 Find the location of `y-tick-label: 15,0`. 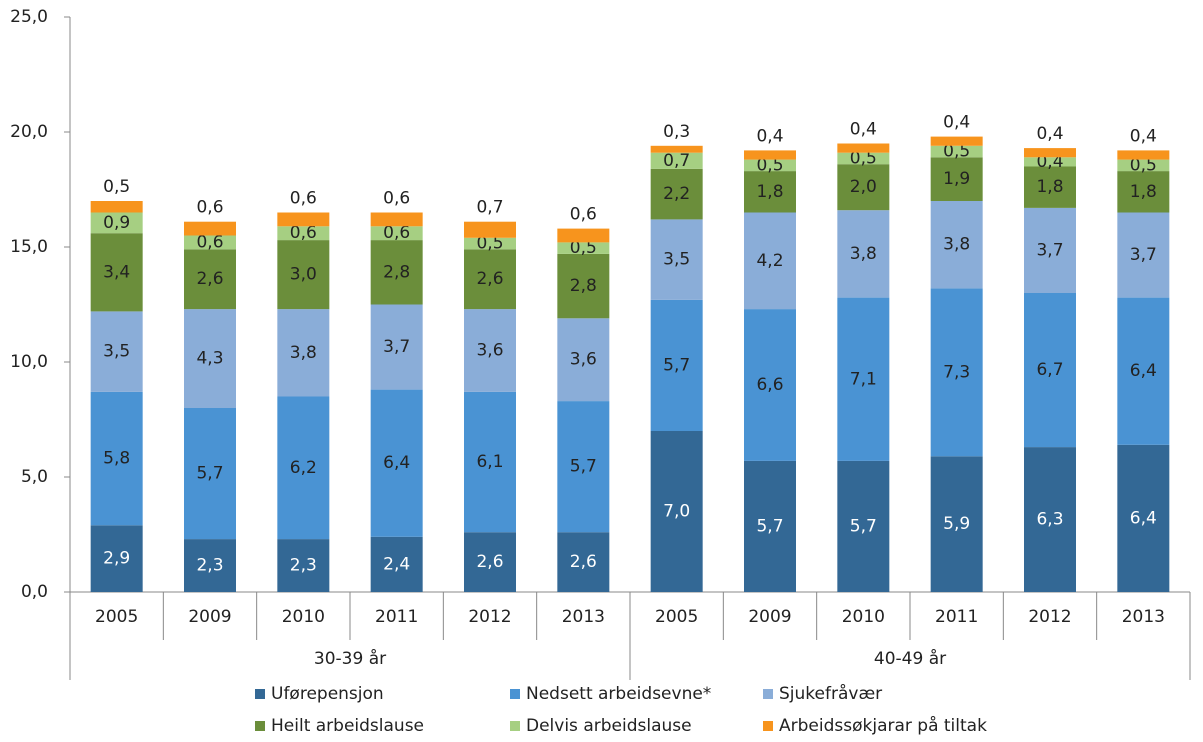

y-tick-label: 15,0 is located at coordinates (29, 247).